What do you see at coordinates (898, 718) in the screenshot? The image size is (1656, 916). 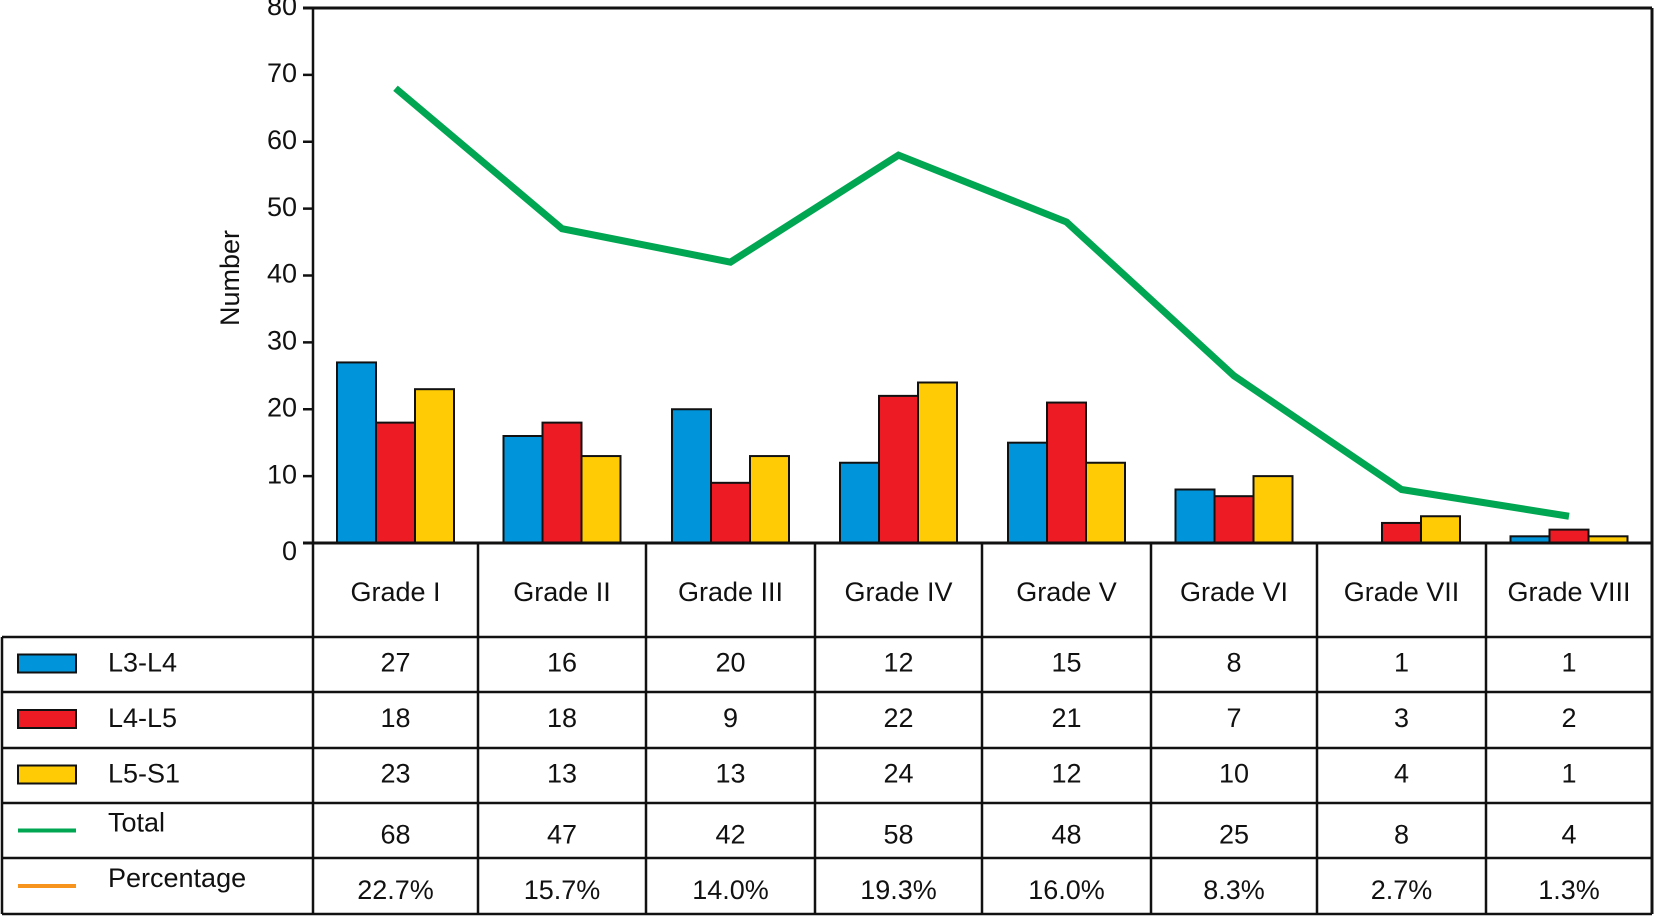 I see `table-cell: 22` at bounding box center [898, 718].